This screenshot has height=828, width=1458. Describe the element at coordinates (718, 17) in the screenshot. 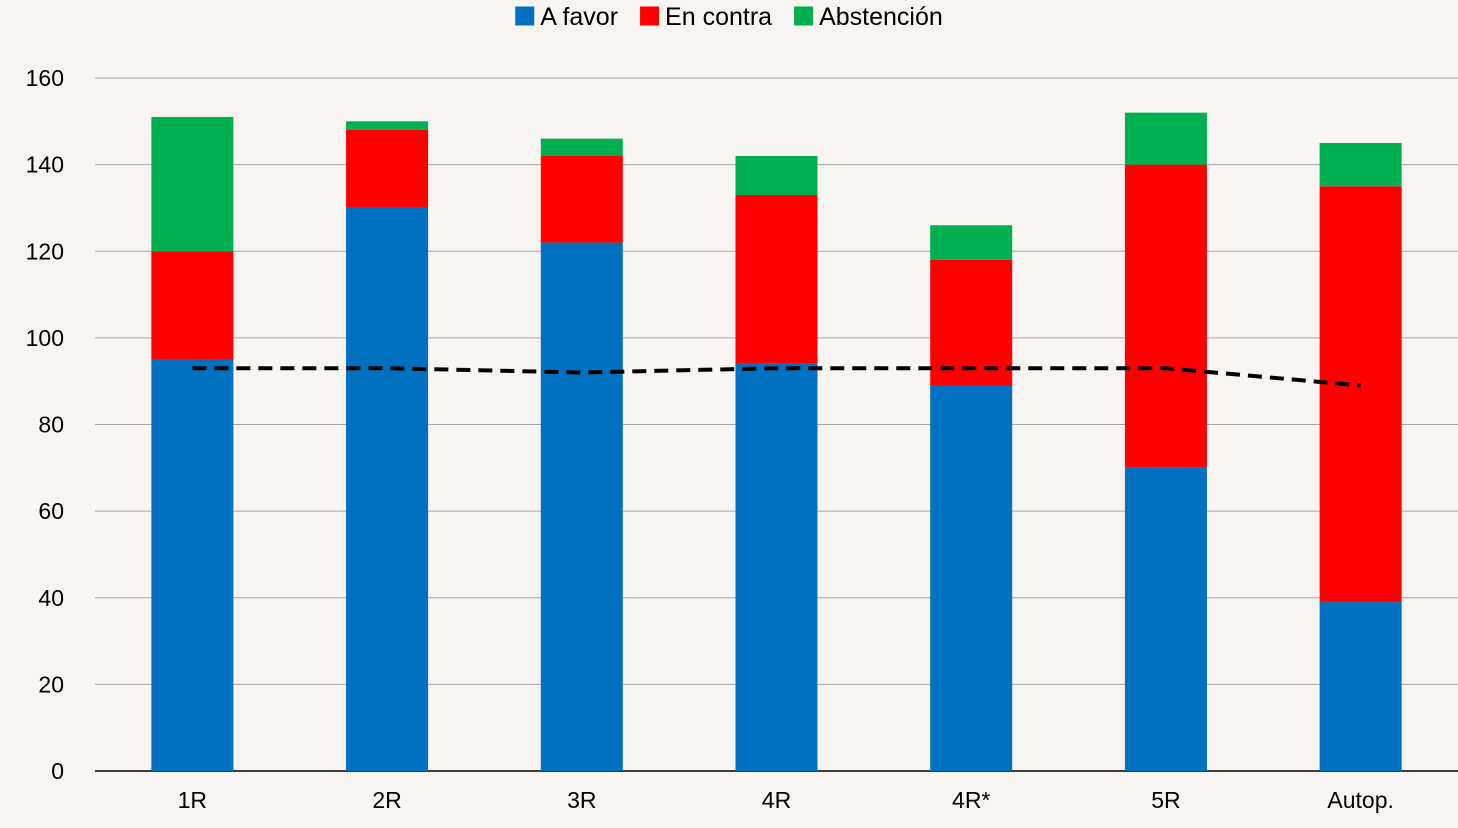

I see `legend-label: En contra` at that location.